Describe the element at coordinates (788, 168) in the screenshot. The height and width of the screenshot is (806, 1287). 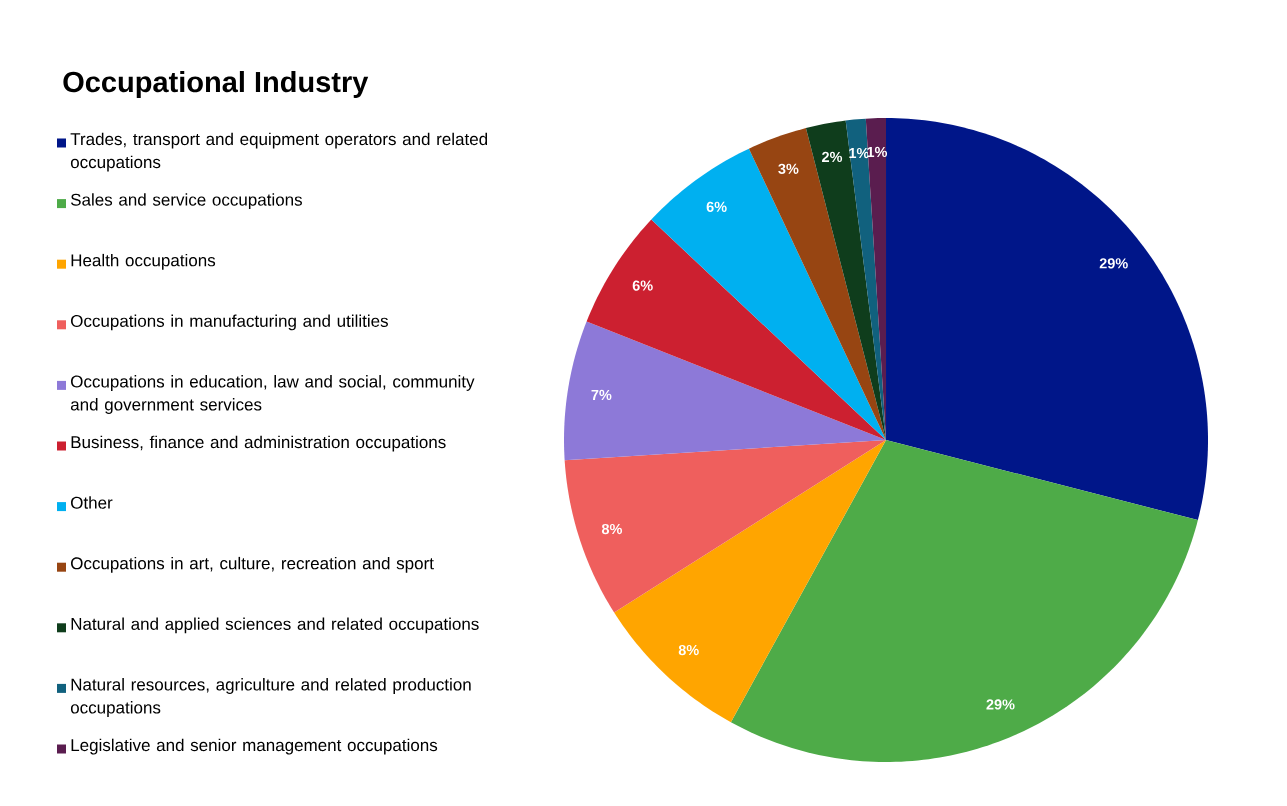
I see `data-label: 3%` at that location.